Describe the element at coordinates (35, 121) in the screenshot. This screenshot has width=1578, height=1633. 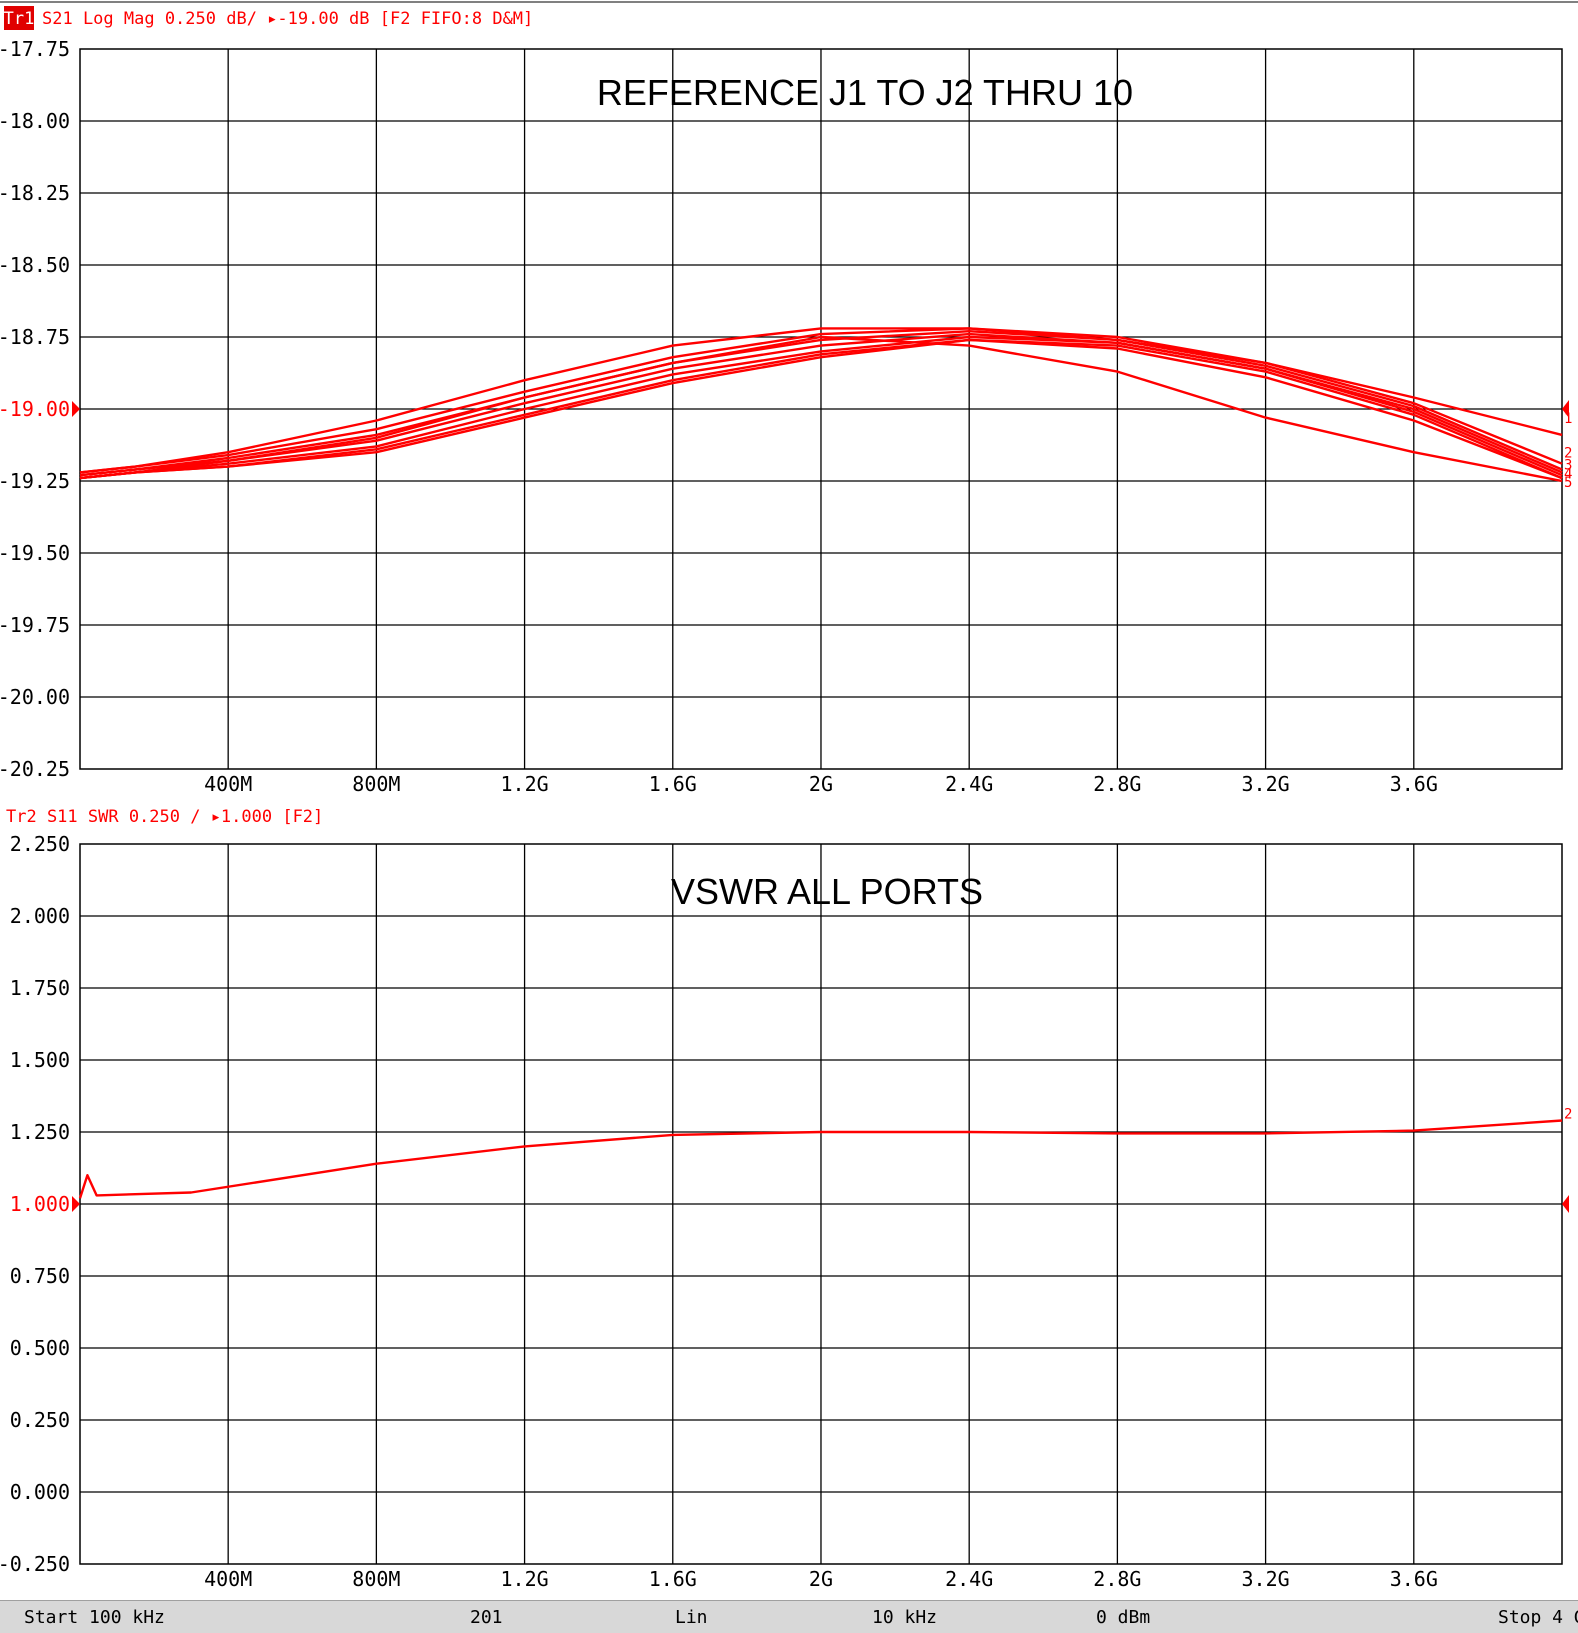
I see `y-tick-label: -18.00` at that location.